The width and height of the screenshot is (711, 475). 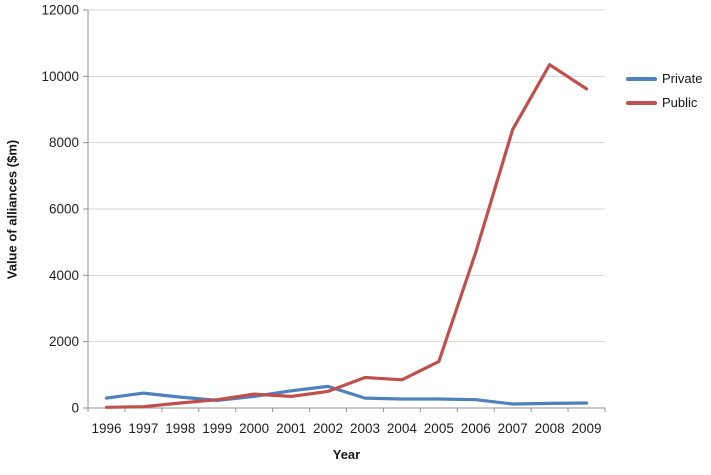 I want to click on x-tick-label: 2004, so click(x=402, y=428).